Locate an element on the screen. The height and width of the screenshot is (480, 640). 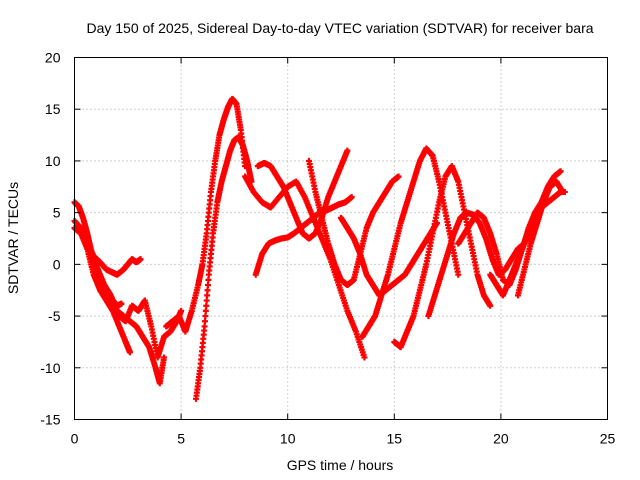
y-tick-label: 15 is located at coordinates (53, 109).